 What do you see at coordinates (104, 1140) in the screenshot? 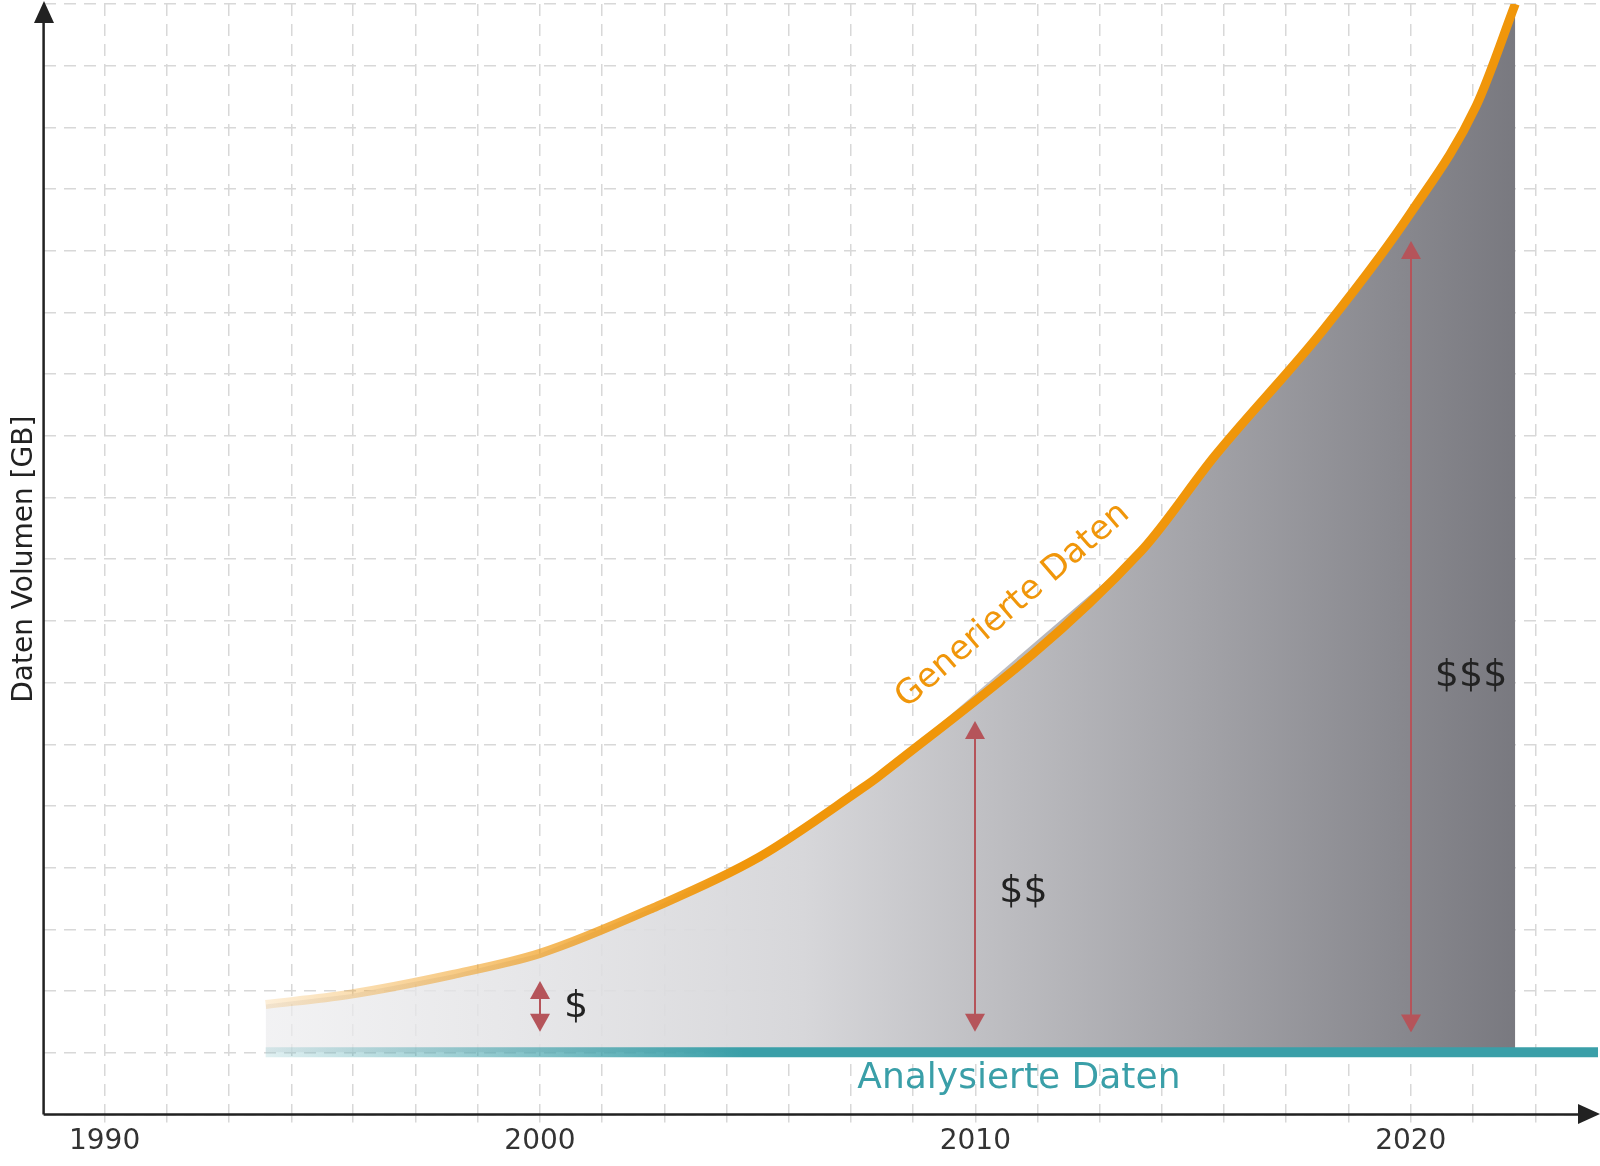
I see `x-tick-label: 1990` at bounding box center [104, 1140].